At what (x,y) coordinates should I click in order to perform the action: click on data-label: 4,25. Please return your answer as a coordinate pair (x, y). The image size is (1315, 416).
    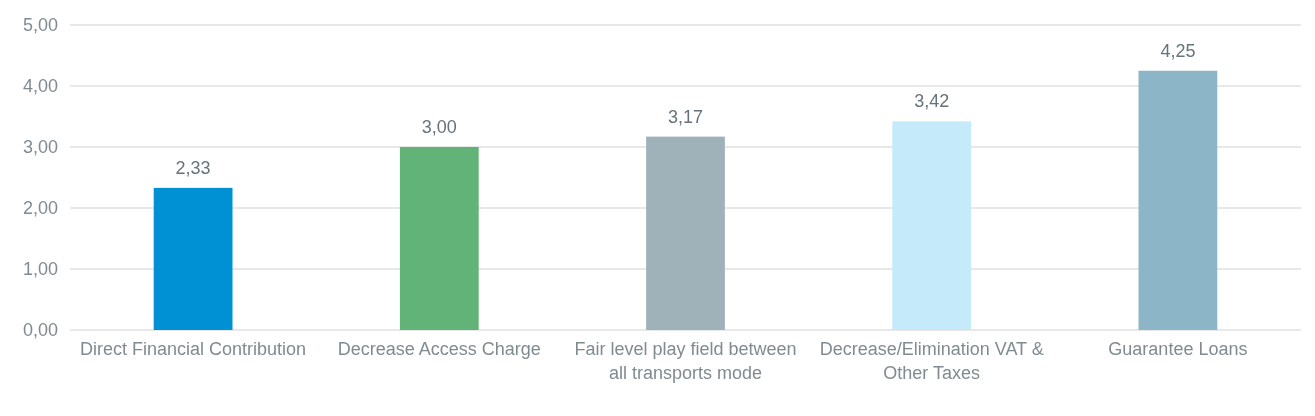
    Looking at the image, I should click on (1178, 50).